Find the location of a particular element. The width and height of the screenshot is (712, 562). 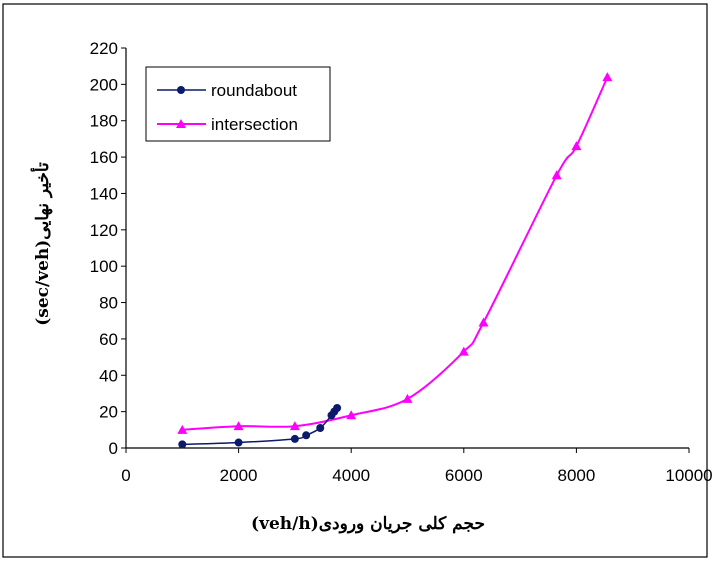

x-tick-label: 10000 is located at coordinates (688, 475).